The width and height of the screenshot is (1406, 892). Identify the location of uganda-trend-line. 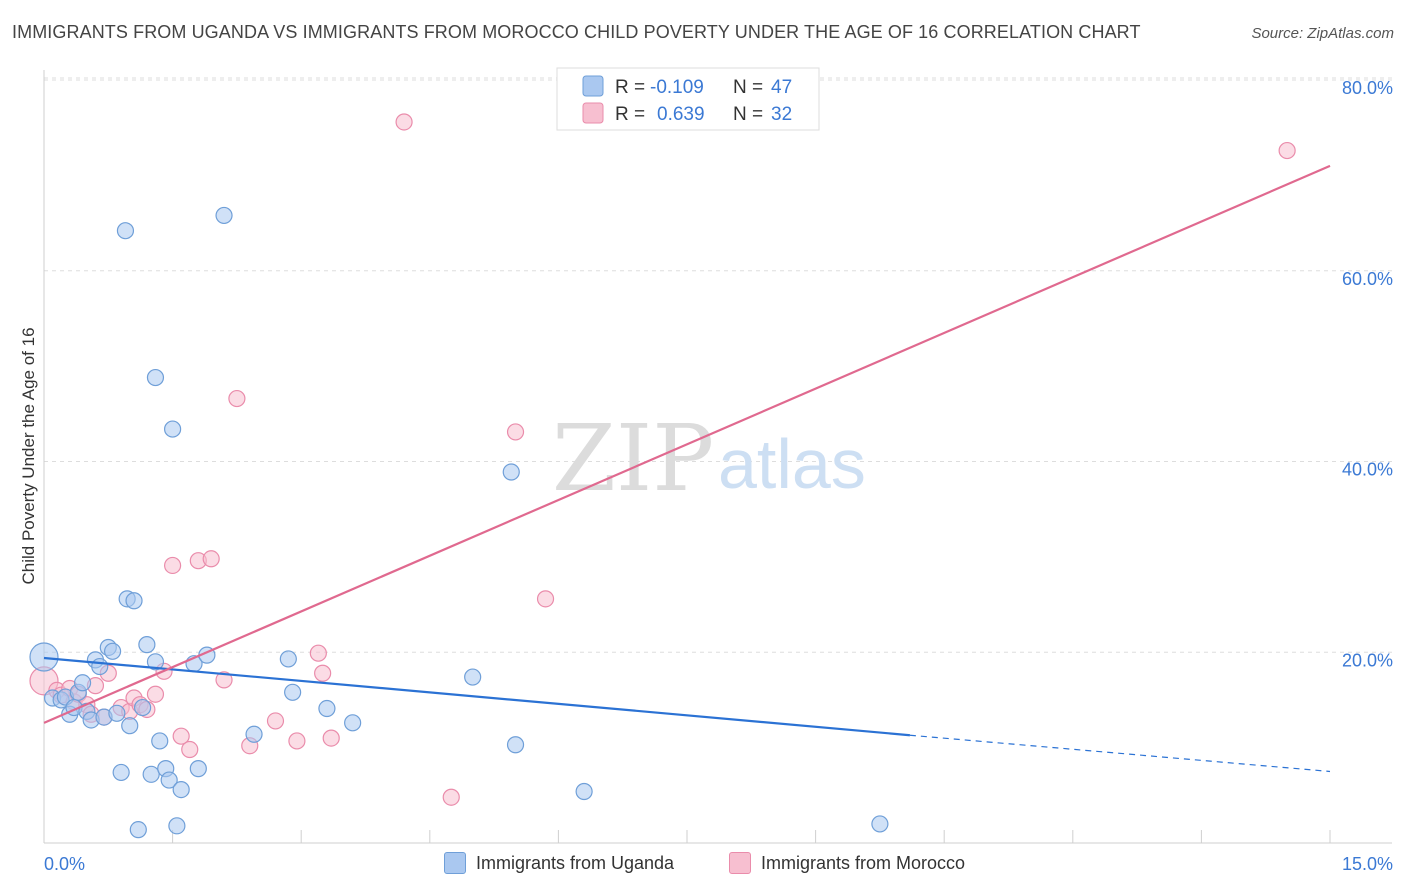
(477, 696).